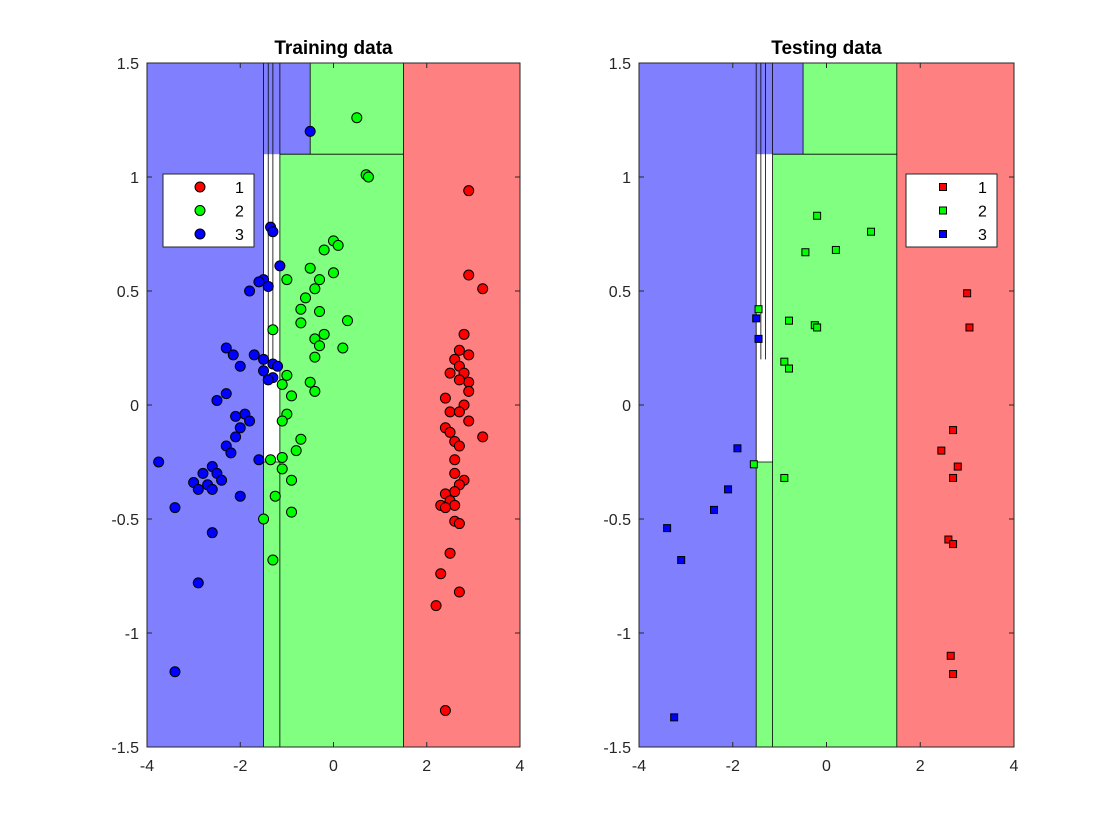 The height and width of the screenshot is (840, 1120). What do you see at coordinates (520, 766) in the screenshot?
I see `x-tick-label: 4` at bounding box center [520, 766].